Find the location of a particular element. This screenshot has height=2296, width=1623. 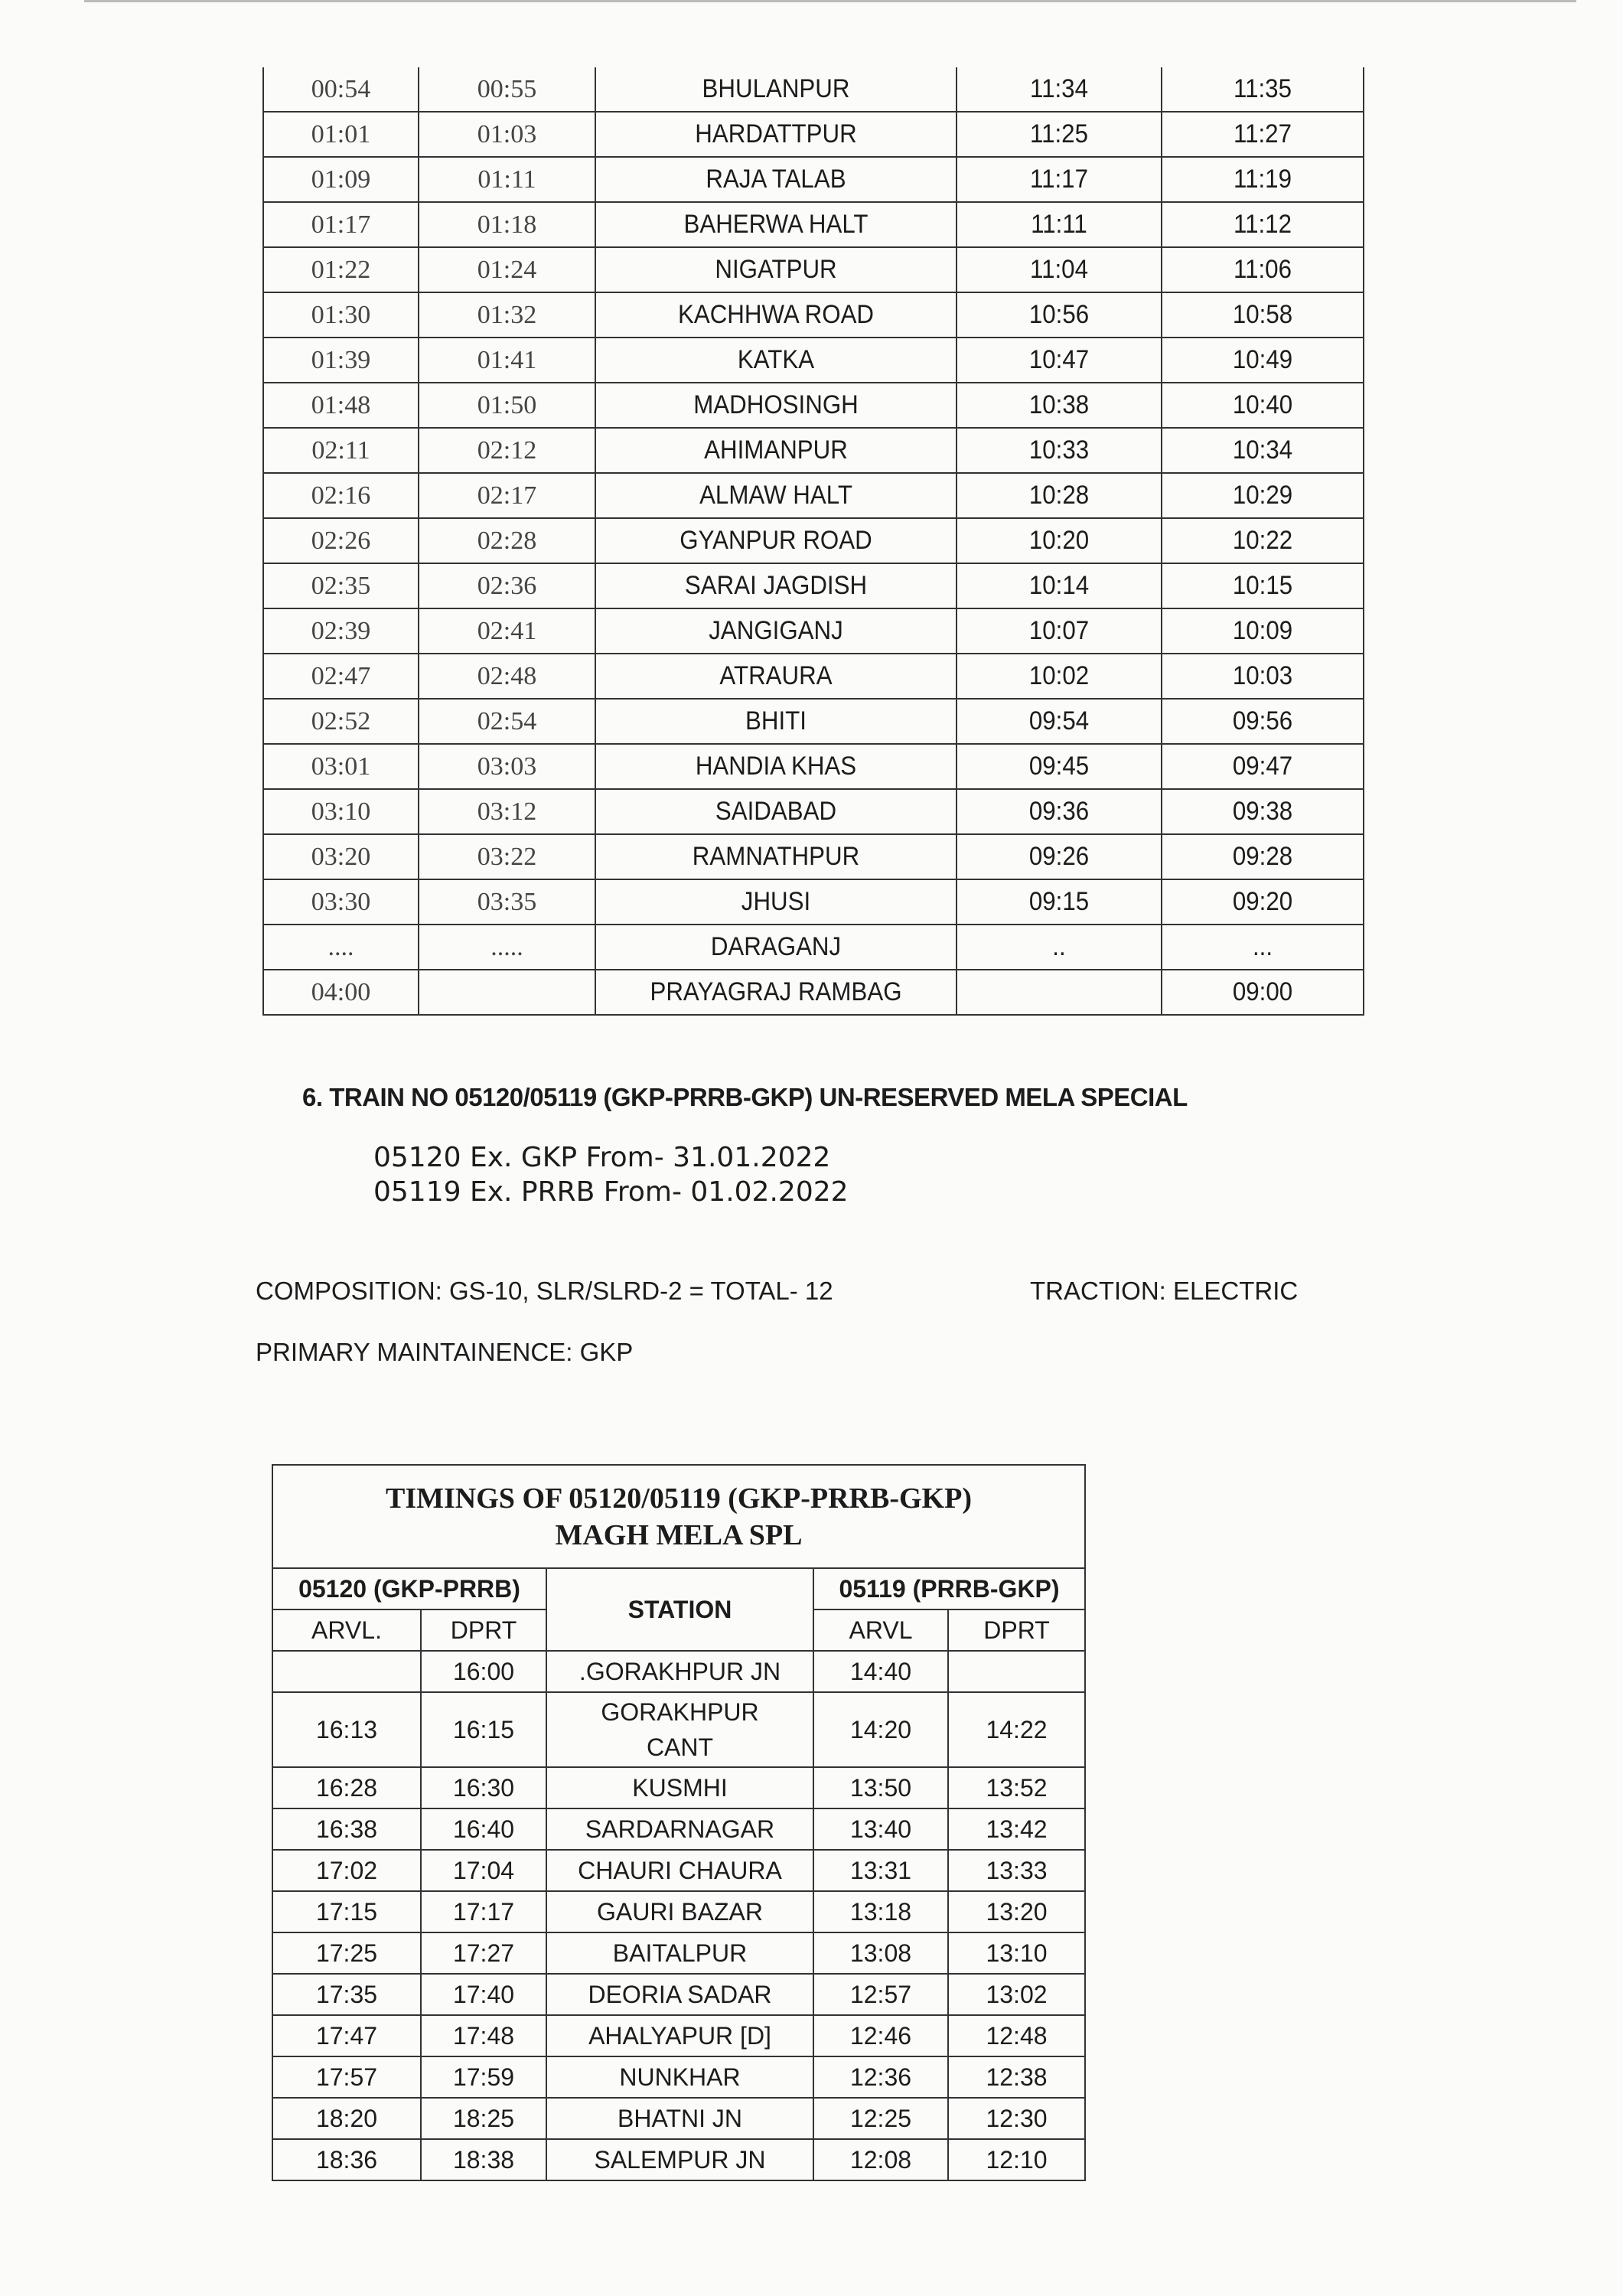

table-row: 17:15 17:17 GAURI BAZAR 13:18 13:20 is located at coordinates (679, 1911).